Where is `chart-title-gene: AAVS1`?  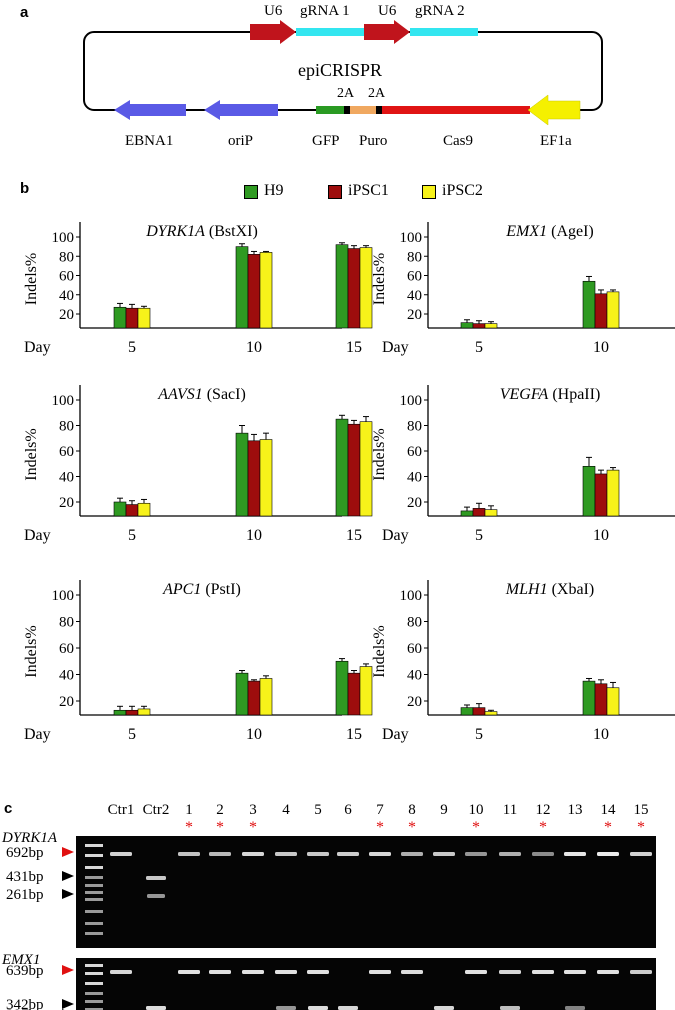
chart-title-gene: AAVS1 is located at coordinates (180, 394).